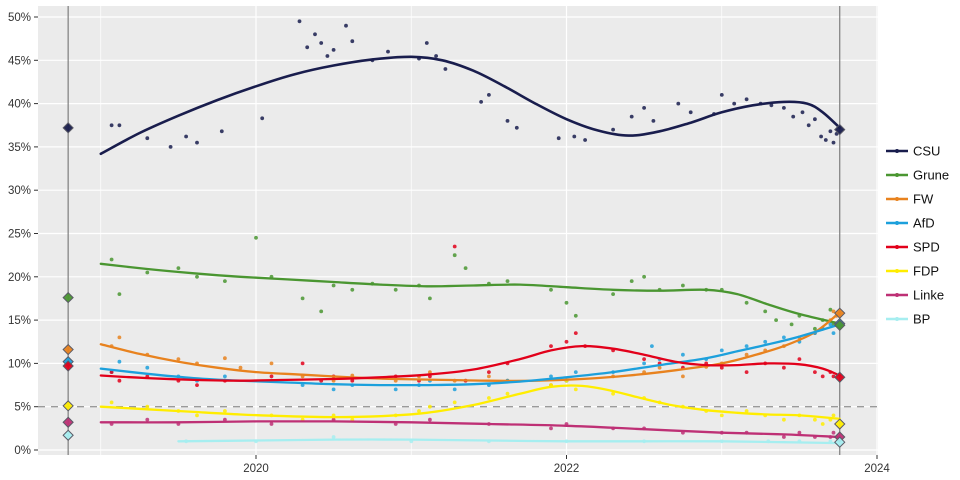 This screenshot has height=480, width=960. Describe the element at coordinates (19, 321) in the screenshot. I see `y-tick-label: 15%` at that location.